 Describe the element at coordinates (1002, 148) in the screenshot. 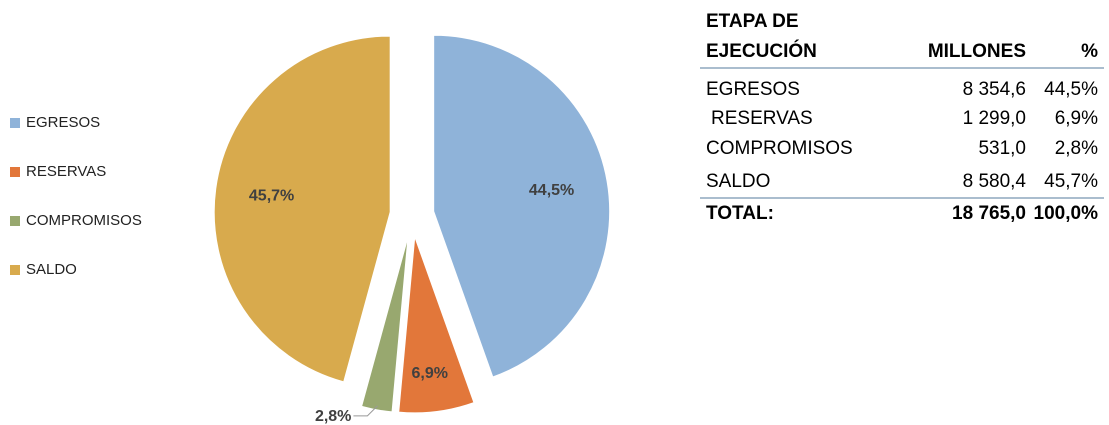

I see `table-cell: 531,0` at that location.